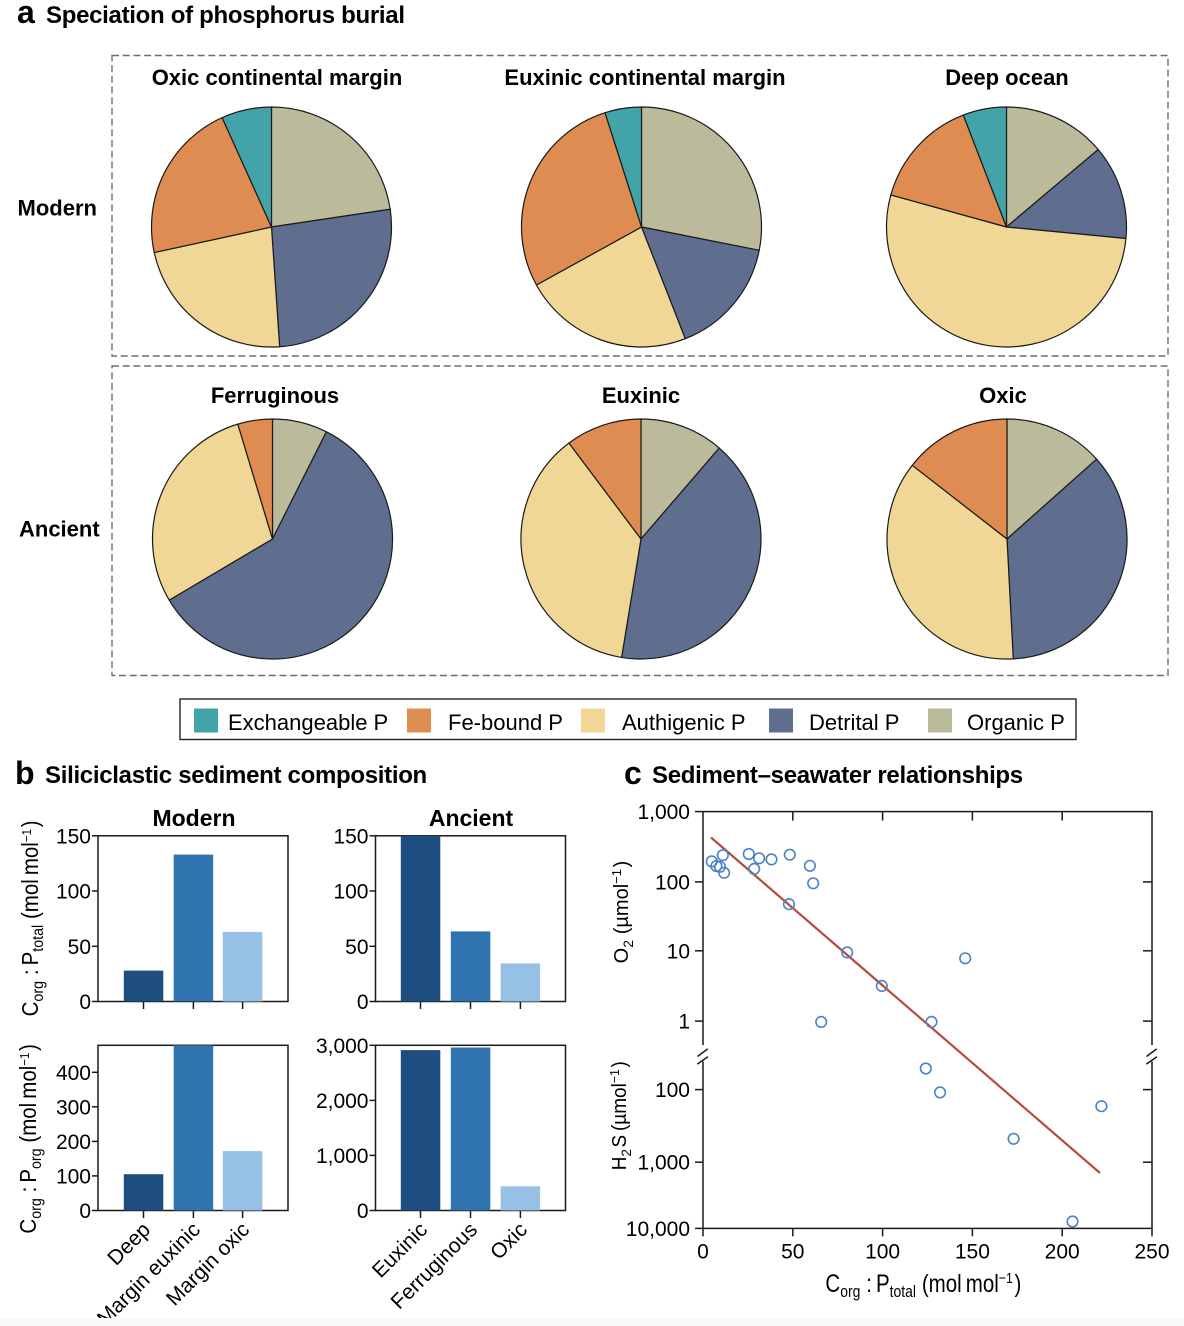  What do you see at coordinates (641, 395) in the screenshot?
I see `svg-text: Euxinic` at bounding box center [641, 395].